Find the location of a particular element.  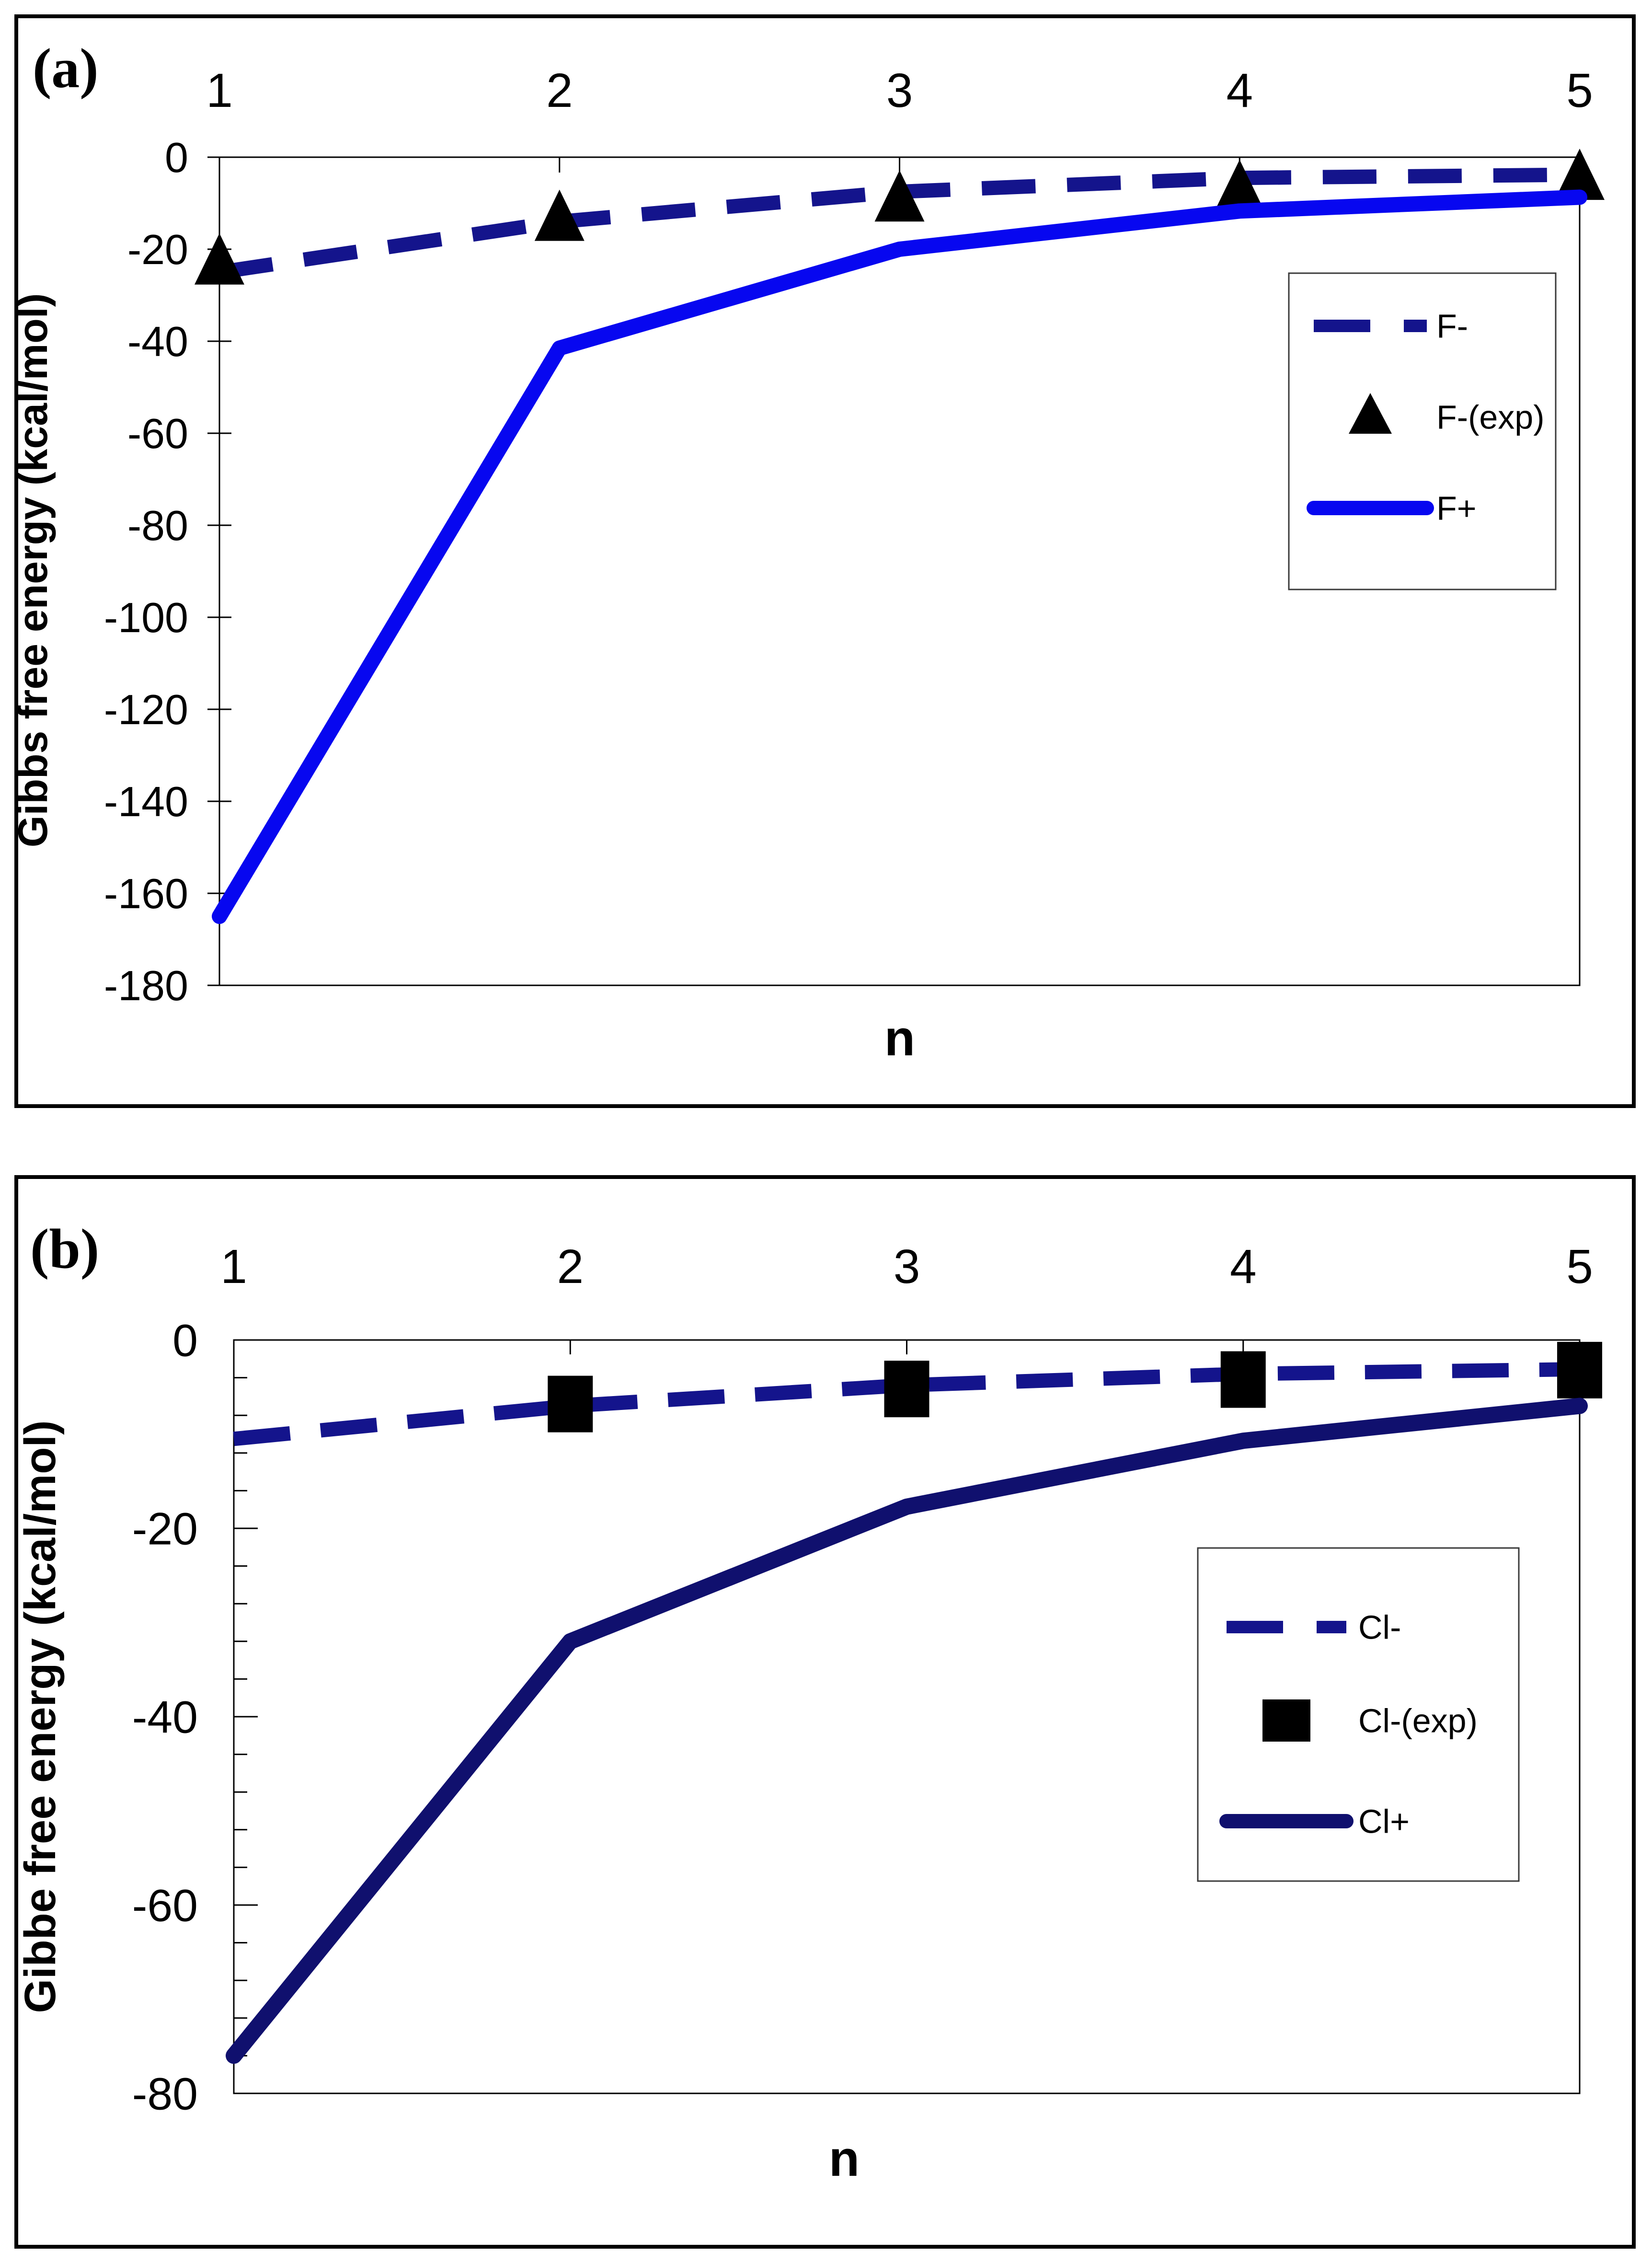

legend-label: Cl+ is located at coordinates (1384, 1822).